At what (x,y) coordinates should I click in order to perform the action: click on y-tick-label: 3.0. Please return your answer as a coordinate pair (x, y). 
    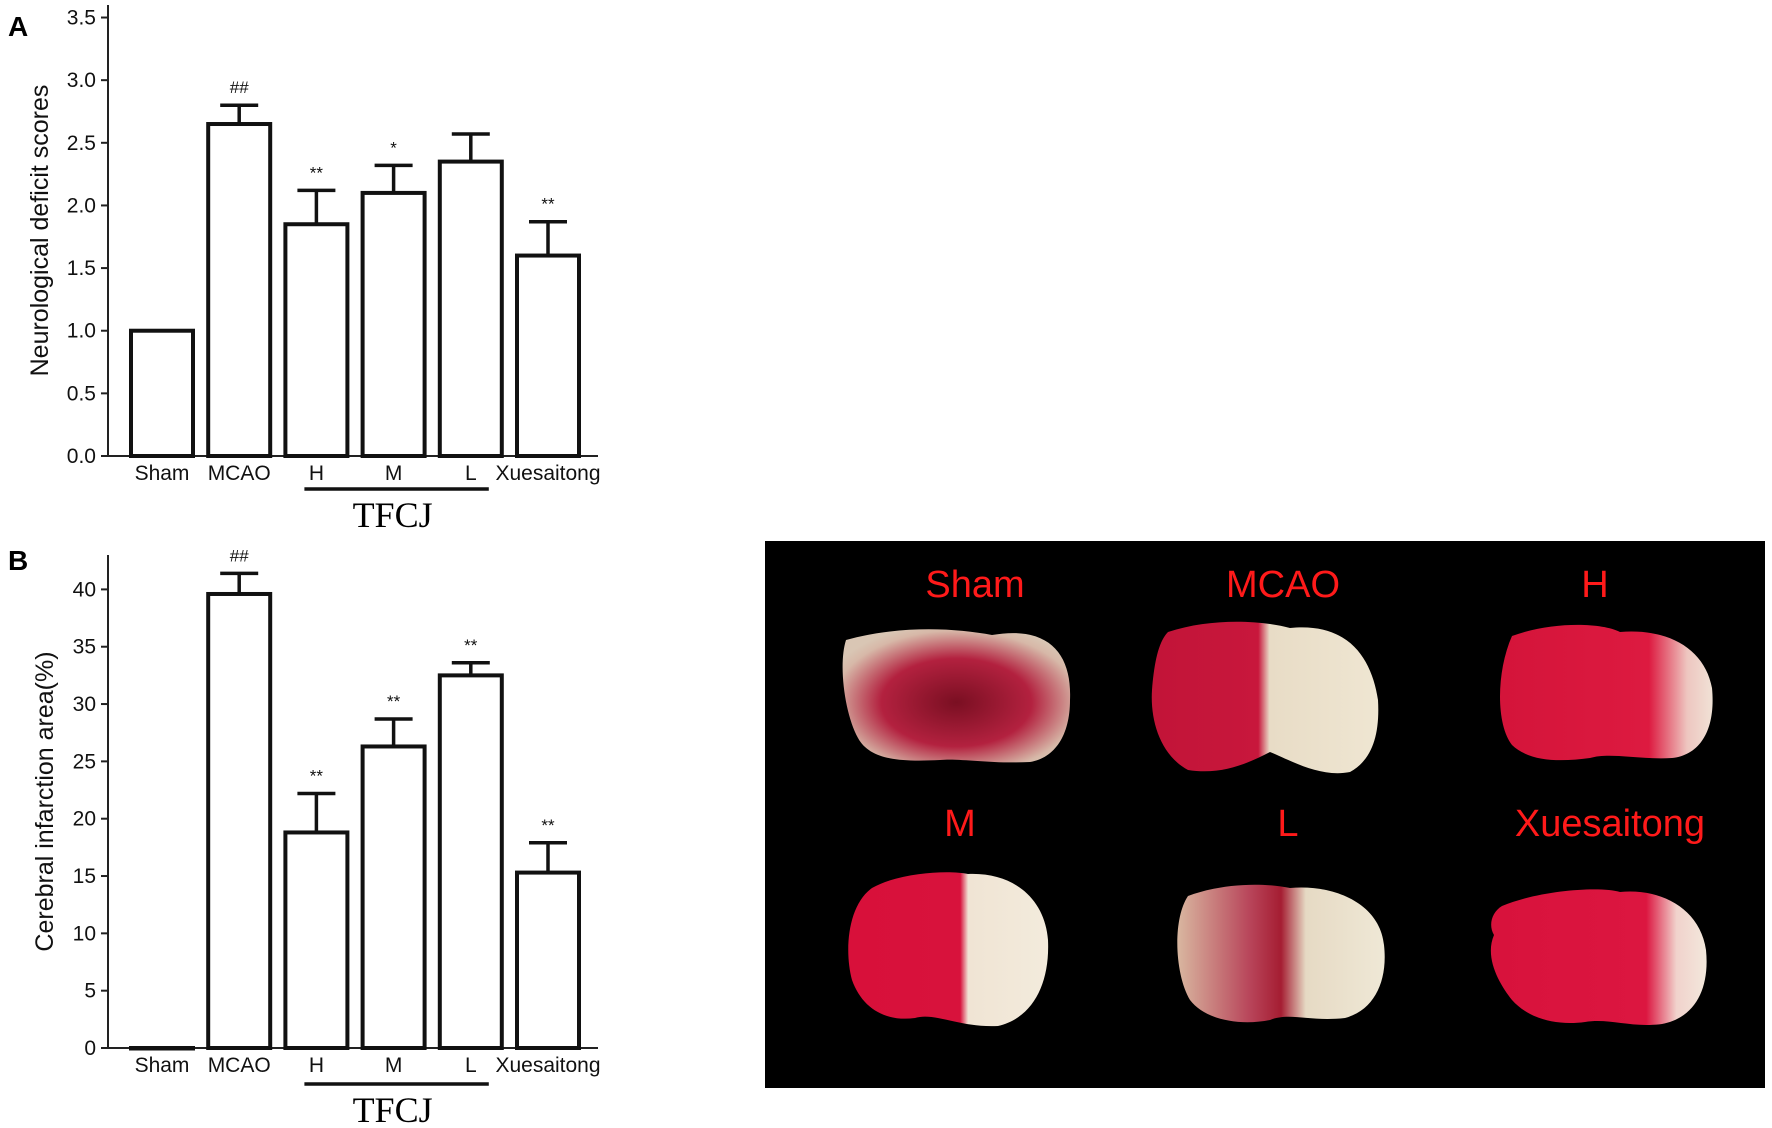
    Looking at the image, I should click on (81, 80).